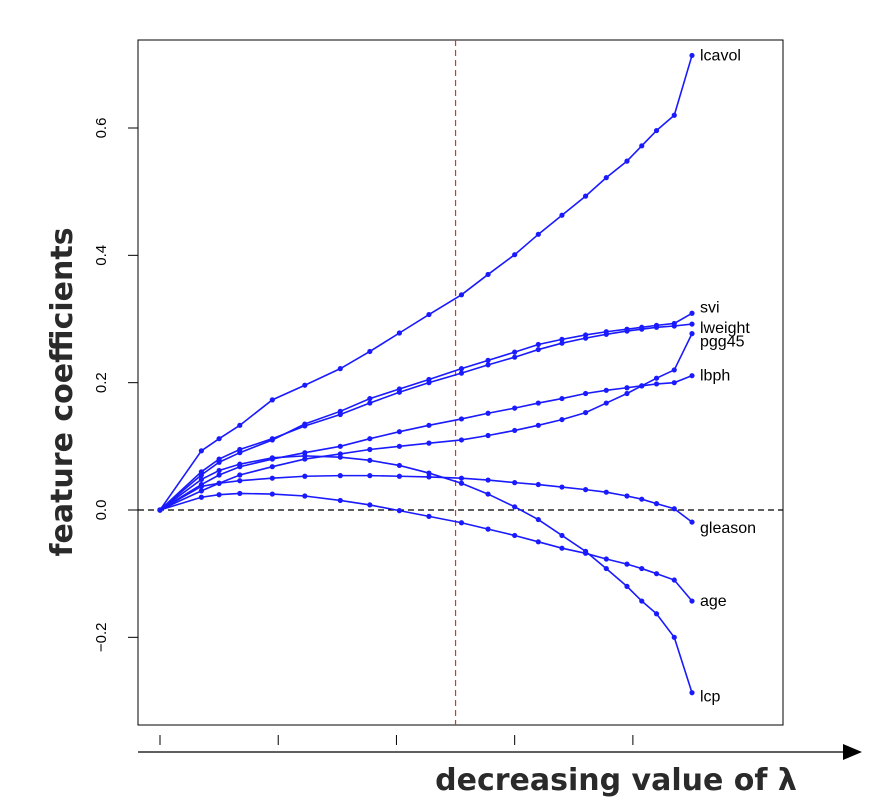 Image resolution: width=890 pixels, height=806 pixels. I want to click on series-label-lcavol: lcavol, so click(720, 55).